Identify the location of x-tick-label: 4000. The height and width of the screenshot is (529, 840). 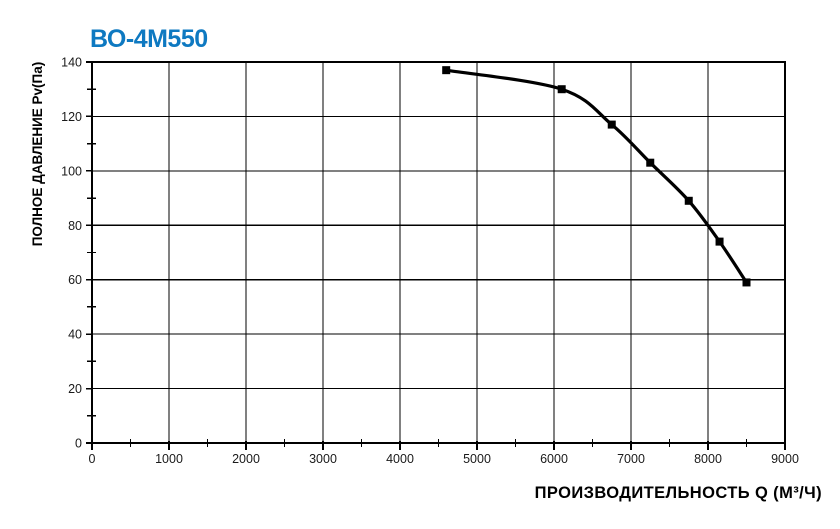
(400, 459).